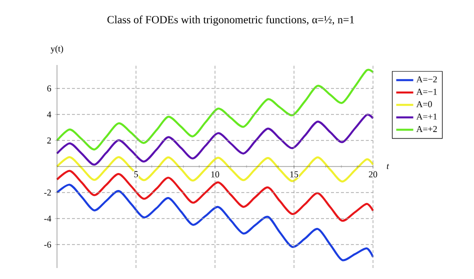 The height and width of the screenshot is (279, 474). I want to click on x-tick-label: 10, so click(215, 174).